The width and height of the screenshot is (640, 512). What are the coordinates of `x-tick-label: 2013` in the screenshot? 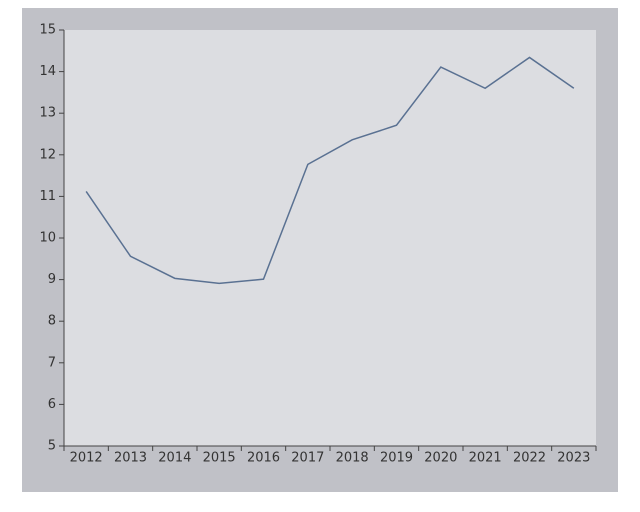 It's located at (130, 458).